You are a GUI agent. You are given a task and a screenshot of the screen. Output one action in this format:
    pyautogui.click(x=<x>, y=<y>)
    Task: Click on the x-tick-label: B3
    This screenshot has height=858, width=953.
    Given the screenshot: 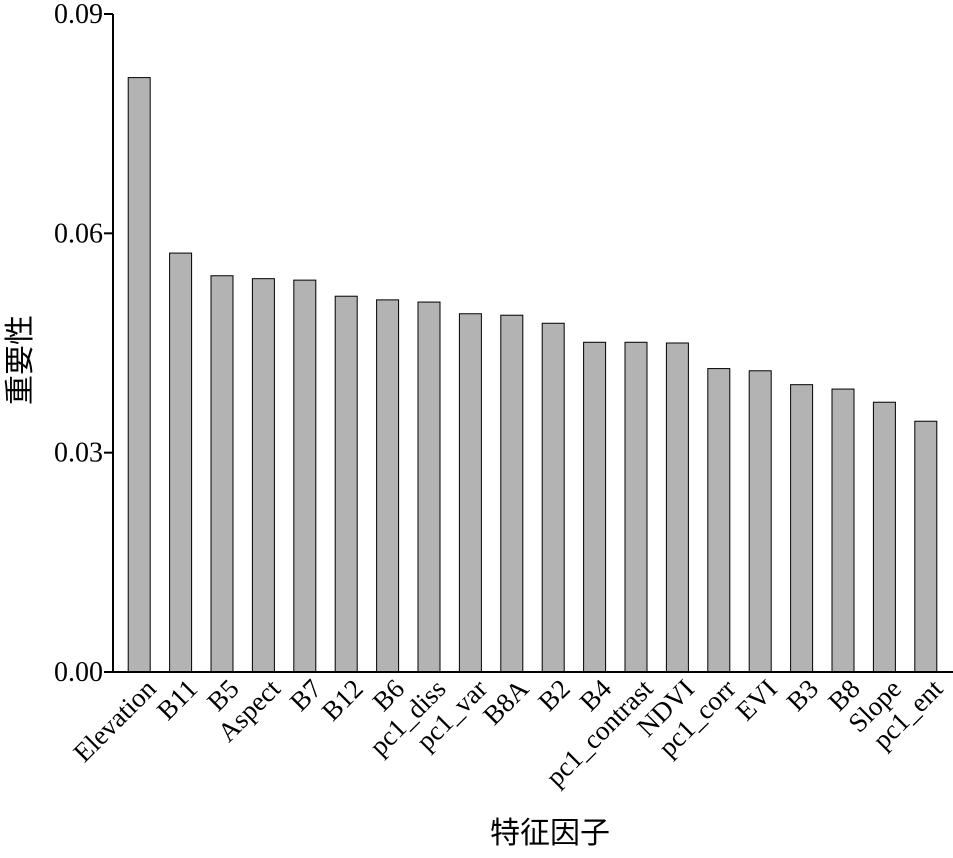 What is the action you would take?
    pyautogui.click(x=802, y=694)
    